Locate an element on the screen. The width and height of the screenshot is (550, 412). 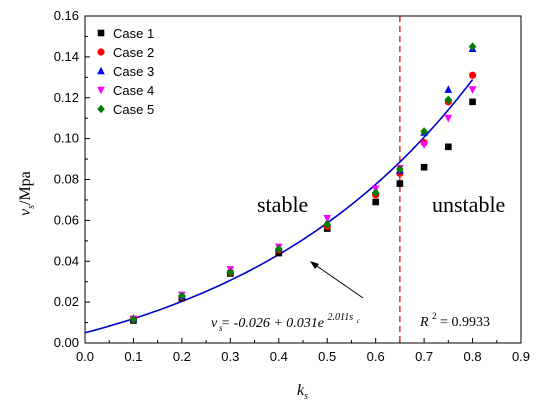
case-4-legend-label: Case 4 is located at coordinates (133, 90).